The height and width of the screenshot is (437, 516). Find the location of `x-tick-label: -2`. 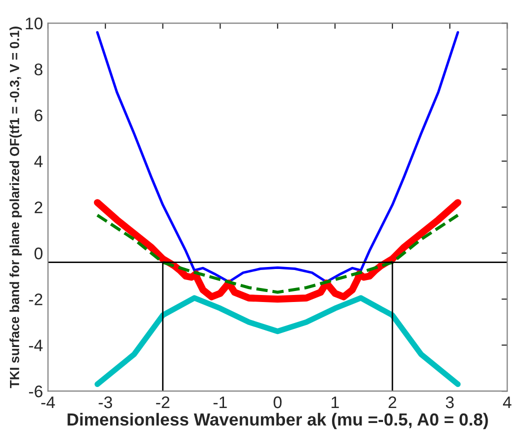

x-tick-label: -2 is located at coordinates (163, 402).